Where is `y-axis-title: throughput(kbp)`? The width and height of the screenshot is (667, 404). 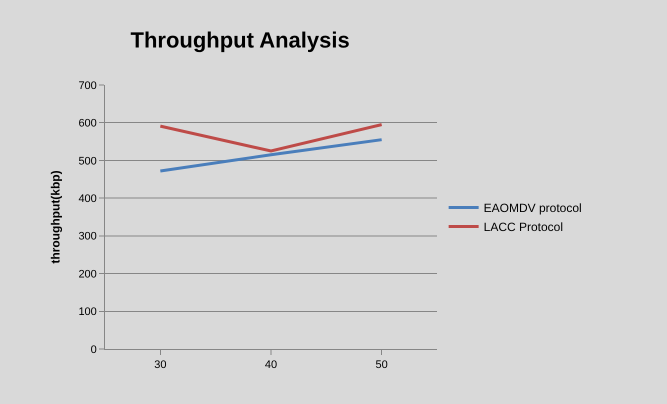
y-axis-title: throughput(kbp) is located at coordinates (55, 217).